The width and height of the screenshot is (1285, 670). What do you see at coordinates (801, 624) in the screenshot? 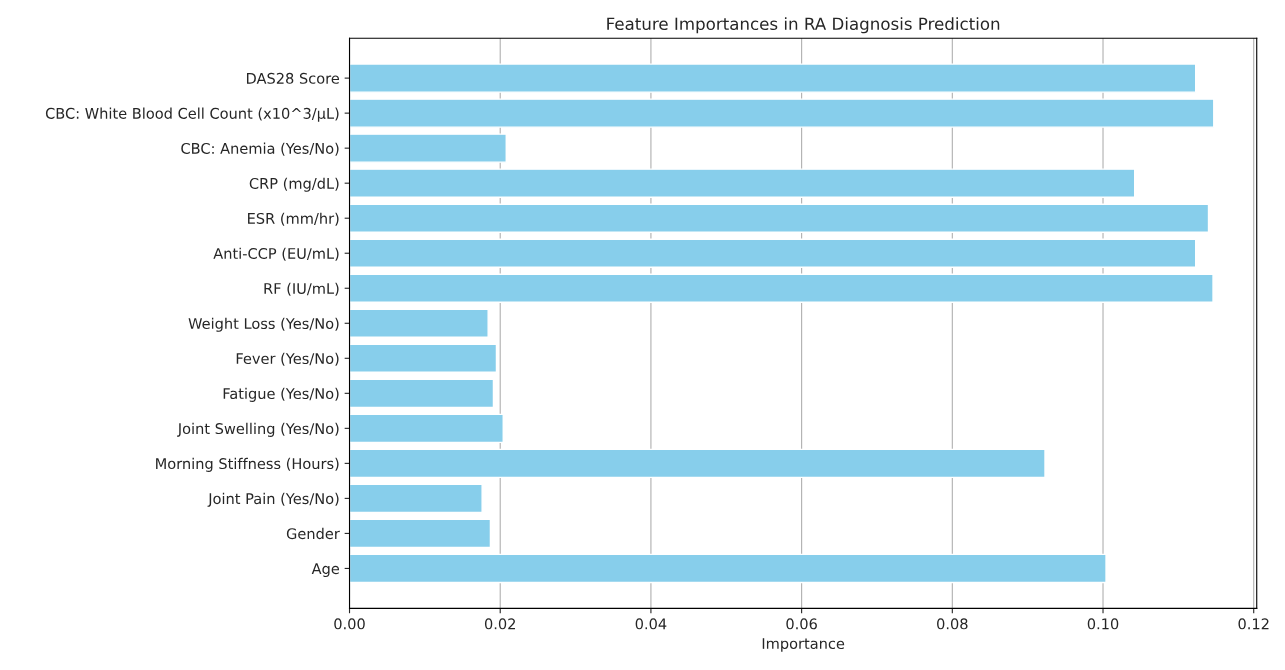
I see `x-tick-label: 0.06` at bounding box center [801, 624].